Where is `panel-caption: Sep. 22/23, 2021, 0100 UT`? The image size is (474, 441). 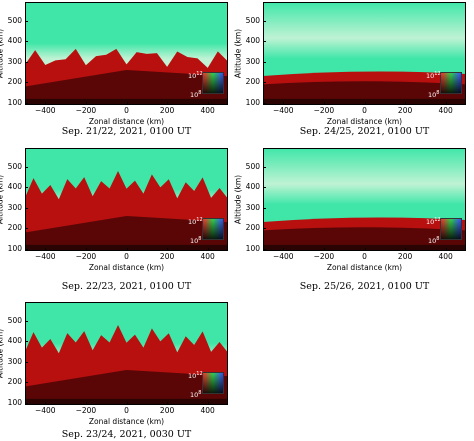
panel-caption: Sep. 22/23, 2021, 0100 UT is located at coordinates (126, 286).